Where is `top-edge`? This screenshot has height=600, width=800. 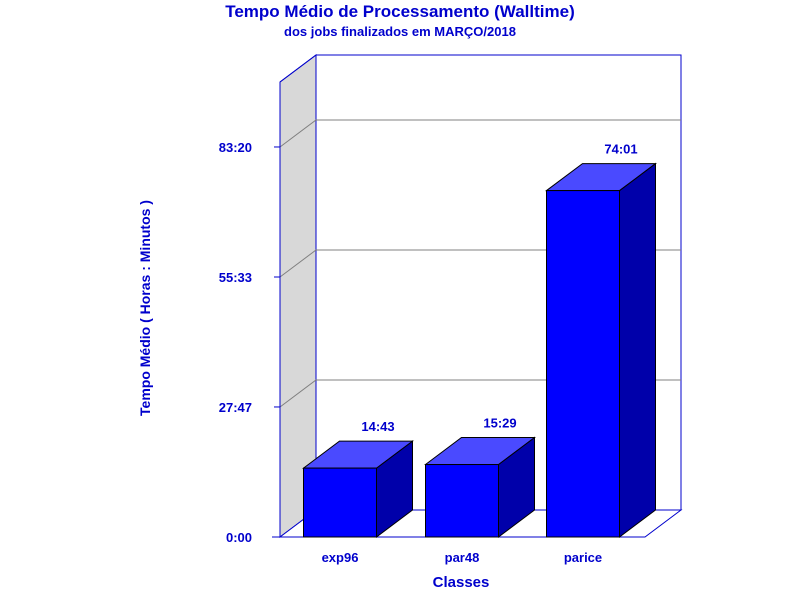
top-edge is located at coordinates (298, 68).